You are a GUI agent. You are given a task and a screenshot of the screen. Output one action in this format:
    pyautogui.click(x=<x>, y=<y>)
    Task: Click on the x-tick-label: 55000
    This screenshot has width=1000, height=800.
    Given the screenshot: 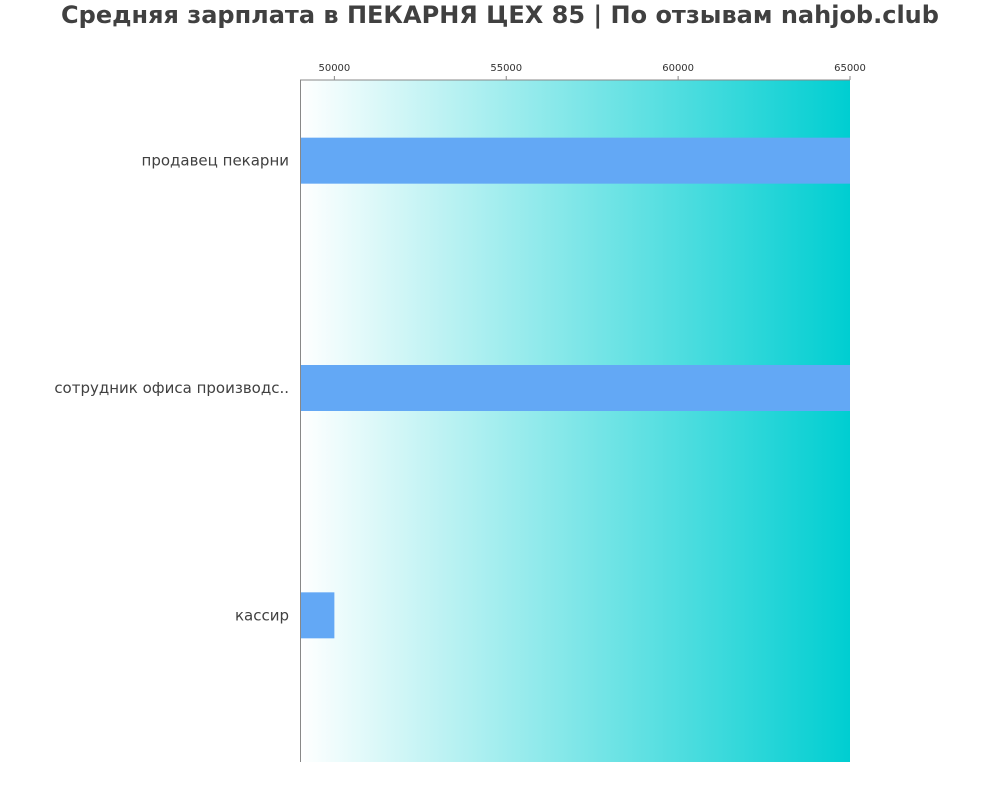 What is the action you would take?
    pyautogui.click(x=506, y=68)
    